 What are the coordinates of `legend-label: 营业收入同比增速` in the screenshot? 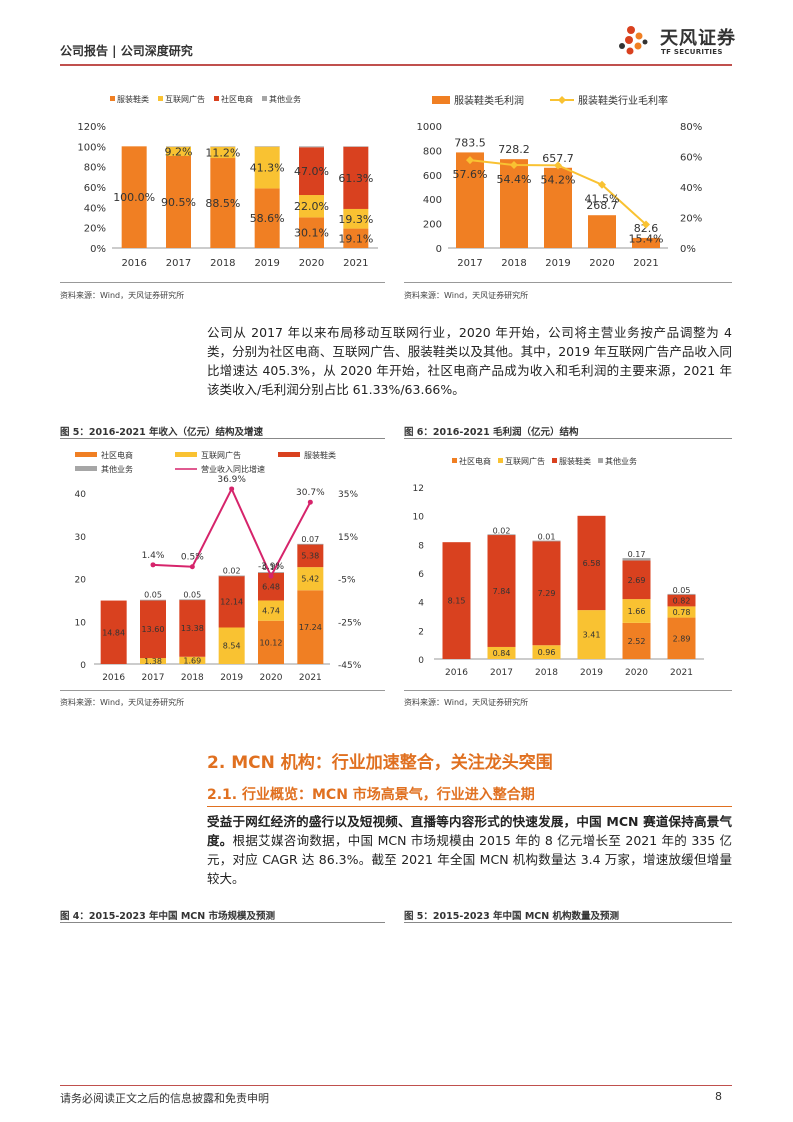 It's located at (233, 469).